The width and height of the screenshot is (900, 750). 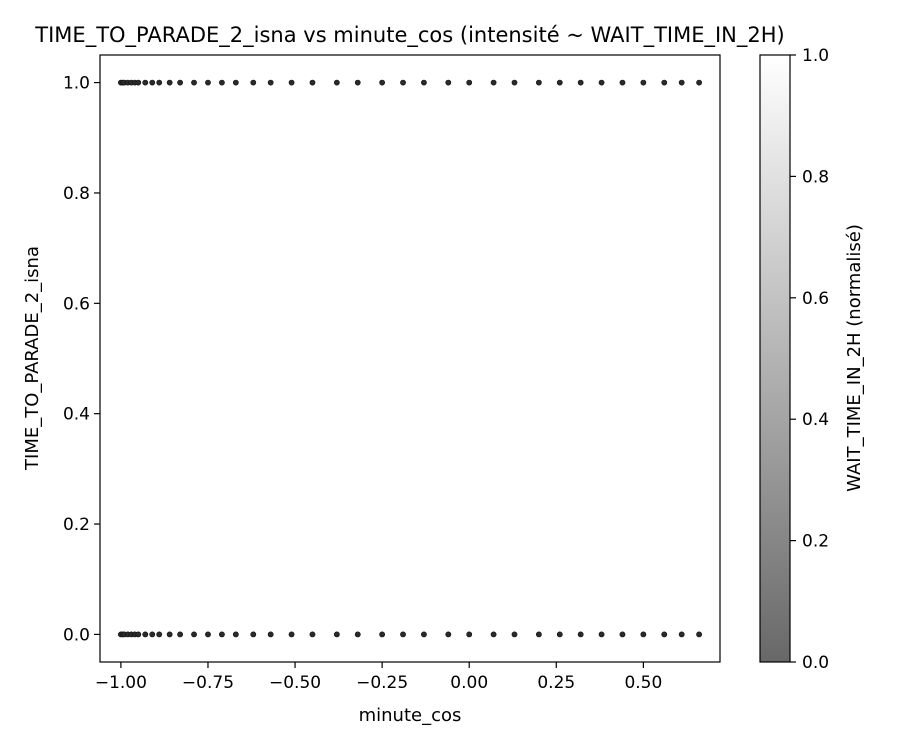 I want to click on colorbar-tick-label: 0.0, so click(x=815, y=663).